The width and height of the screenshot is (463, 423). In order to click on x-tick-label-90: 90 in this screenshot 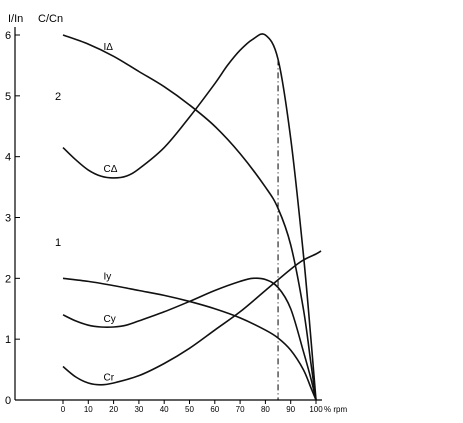, I will do `click(290, 409)`.